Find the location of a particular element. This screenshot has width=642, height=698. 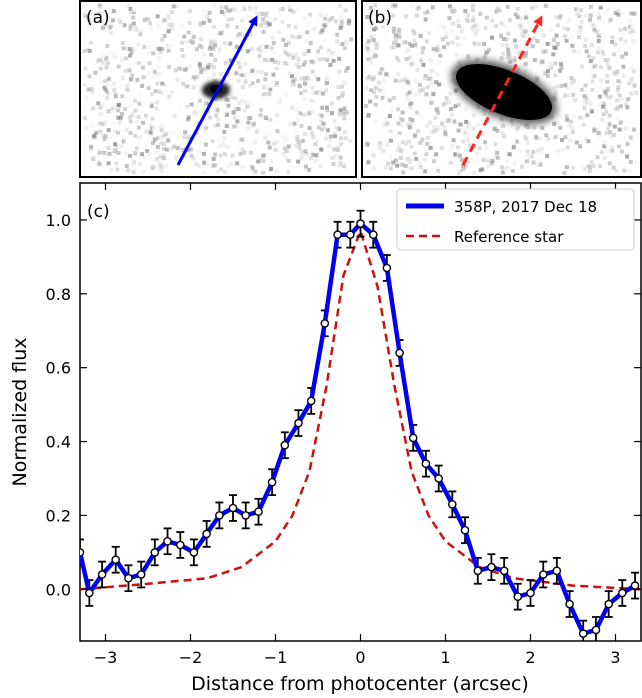

y-tick-label: 0.0 is located at coordinates (58, 589).